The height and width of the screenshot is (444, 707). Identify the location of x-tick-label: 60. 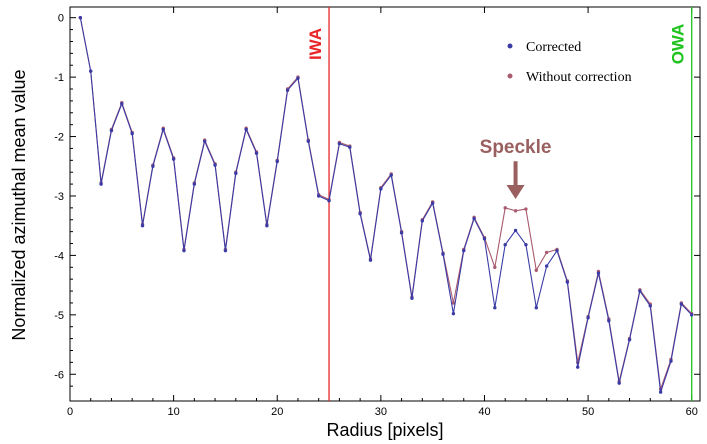
(692, 412).